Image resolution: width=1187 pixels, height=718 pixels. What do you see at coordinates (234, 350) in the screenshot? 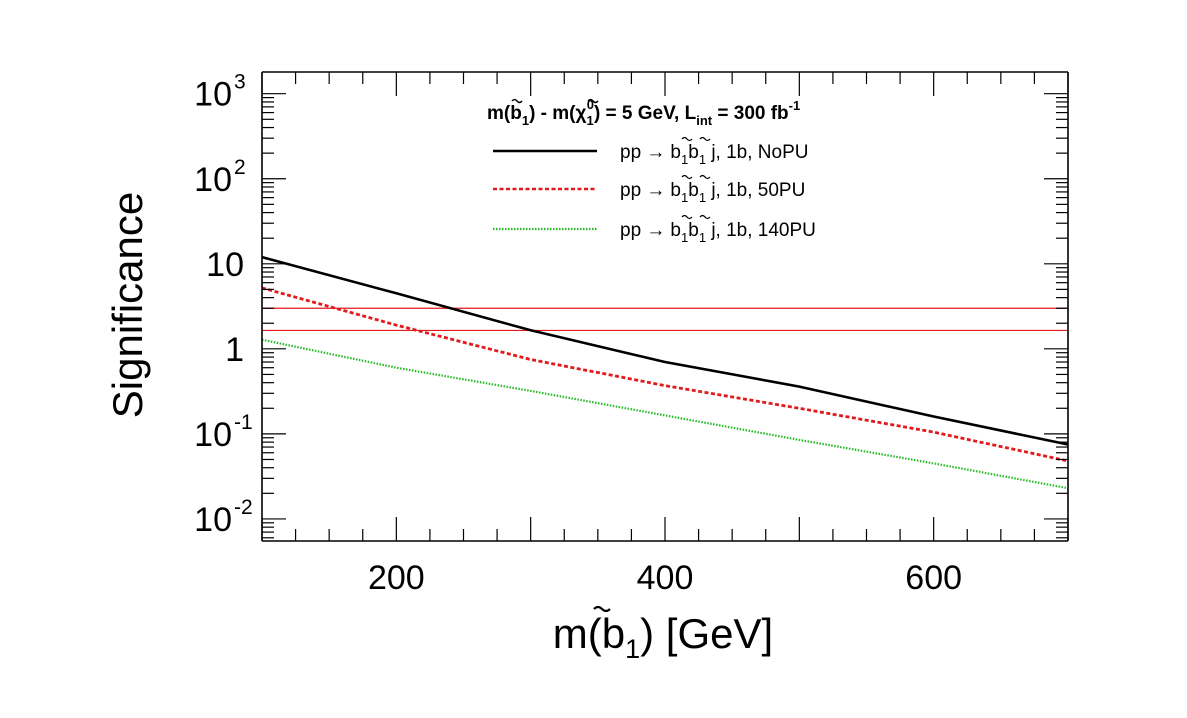
I see `y-tick-label: 1` at bounding box center [234, 350].